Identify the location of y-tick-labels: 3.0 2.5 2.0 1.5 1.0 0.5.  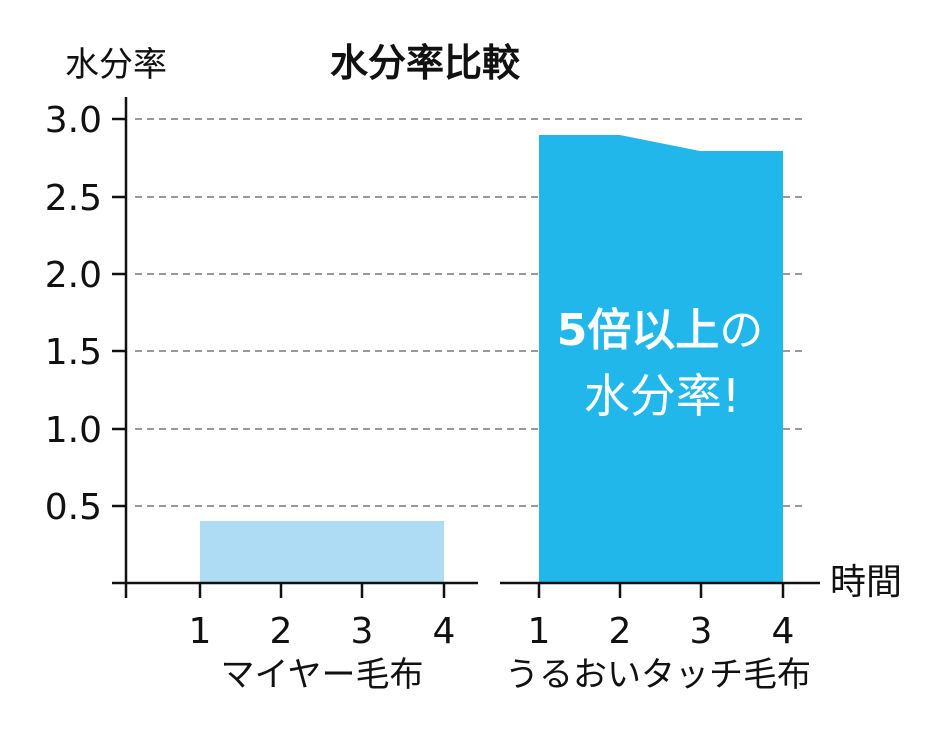
(73, 314).